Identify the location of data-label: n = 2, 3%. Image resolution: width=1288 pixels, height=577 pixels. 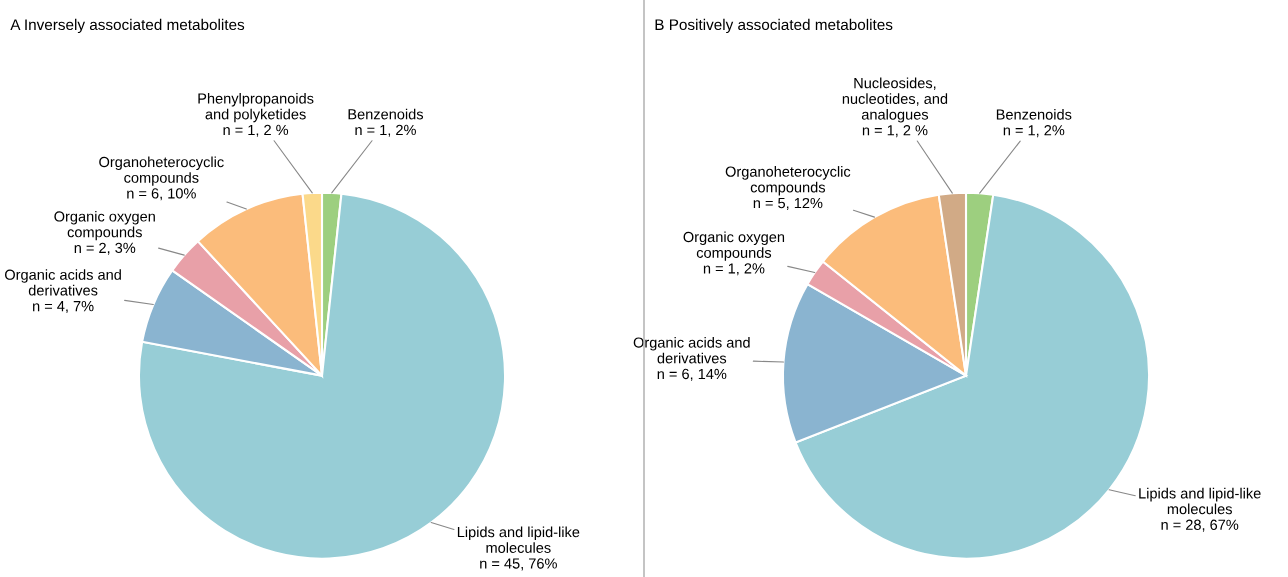
(105, 248).